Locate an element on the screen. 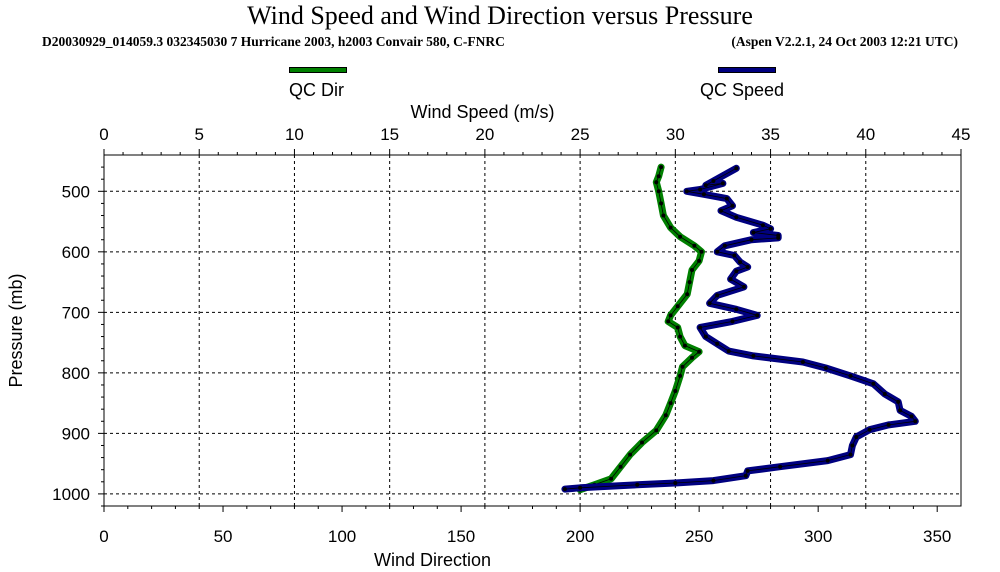 Image resolution: width=1000 pixels, height=572 pixels. y-tick-label: 800 is located at coordinates (76, 373).